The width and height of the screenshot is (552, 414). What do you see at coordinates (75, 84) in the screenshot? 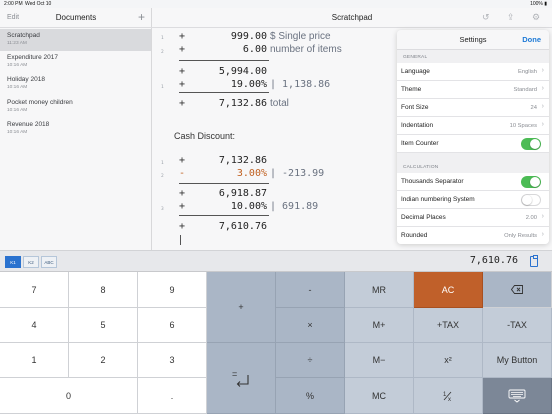
I see `document-item-holiday-2018: Holiday 2018 10:16 AM` at bounding box center [75, 84].